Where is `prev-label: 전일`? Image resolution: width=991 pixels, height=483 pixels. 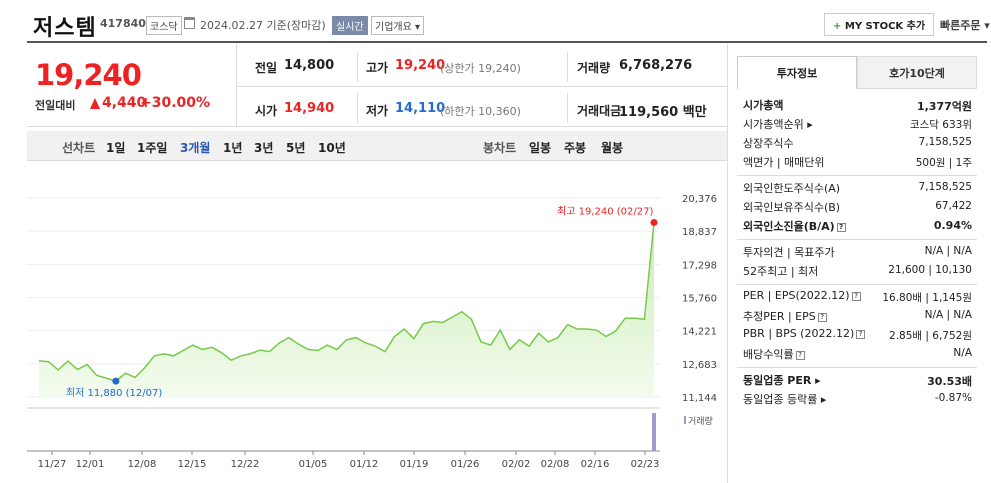 prev-label: 전일 is located at coordinates (266, 68).